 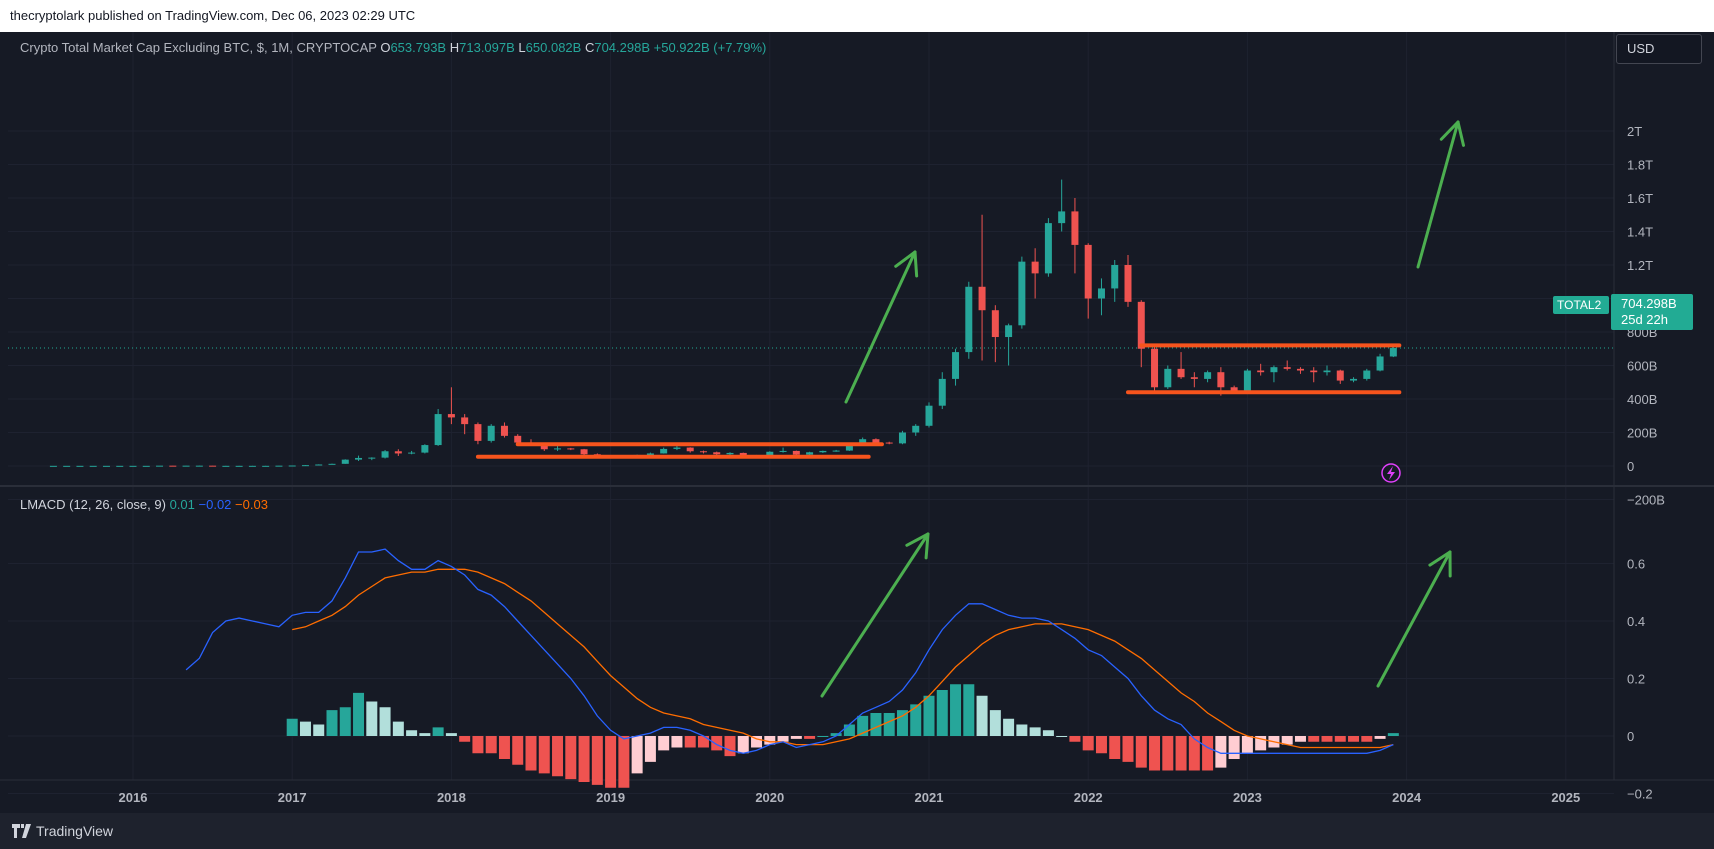 I want to click on lightning-icon, so click(x=1391, y=473).